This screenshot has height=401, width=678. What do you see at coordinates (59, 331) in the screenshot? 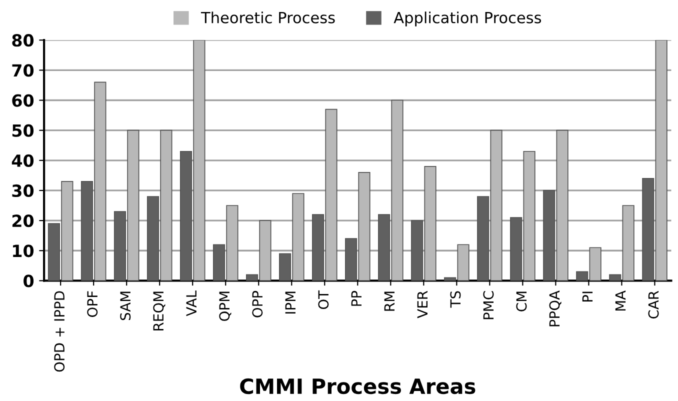
I see `x-tick-label: OPD + IPPD` at bounding box center [59, 331].